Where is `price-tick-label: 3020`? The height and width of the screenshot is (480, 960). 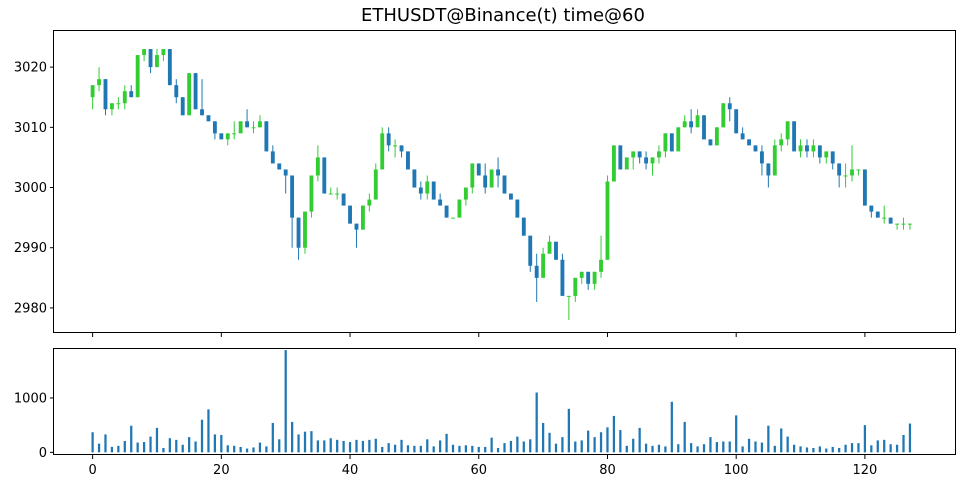 price-tick-label: 3020 is located at coordinates (30, 68).